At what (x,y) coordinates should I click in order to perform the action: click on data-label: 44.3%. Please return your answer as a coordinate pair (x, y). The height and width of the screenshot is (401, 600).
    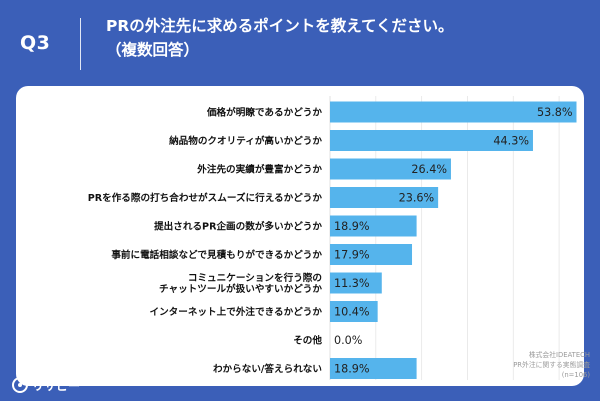
    Looking at the image, I should click on (511, 141).